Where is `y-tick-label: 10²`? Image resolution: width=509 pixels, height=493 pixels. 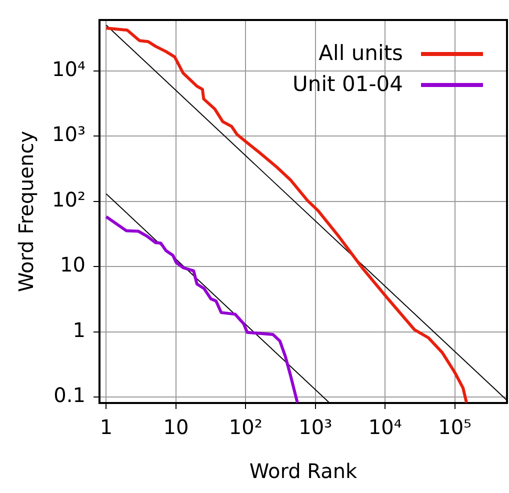
y-tick-label: 10² is located at coordinates (69, 199).